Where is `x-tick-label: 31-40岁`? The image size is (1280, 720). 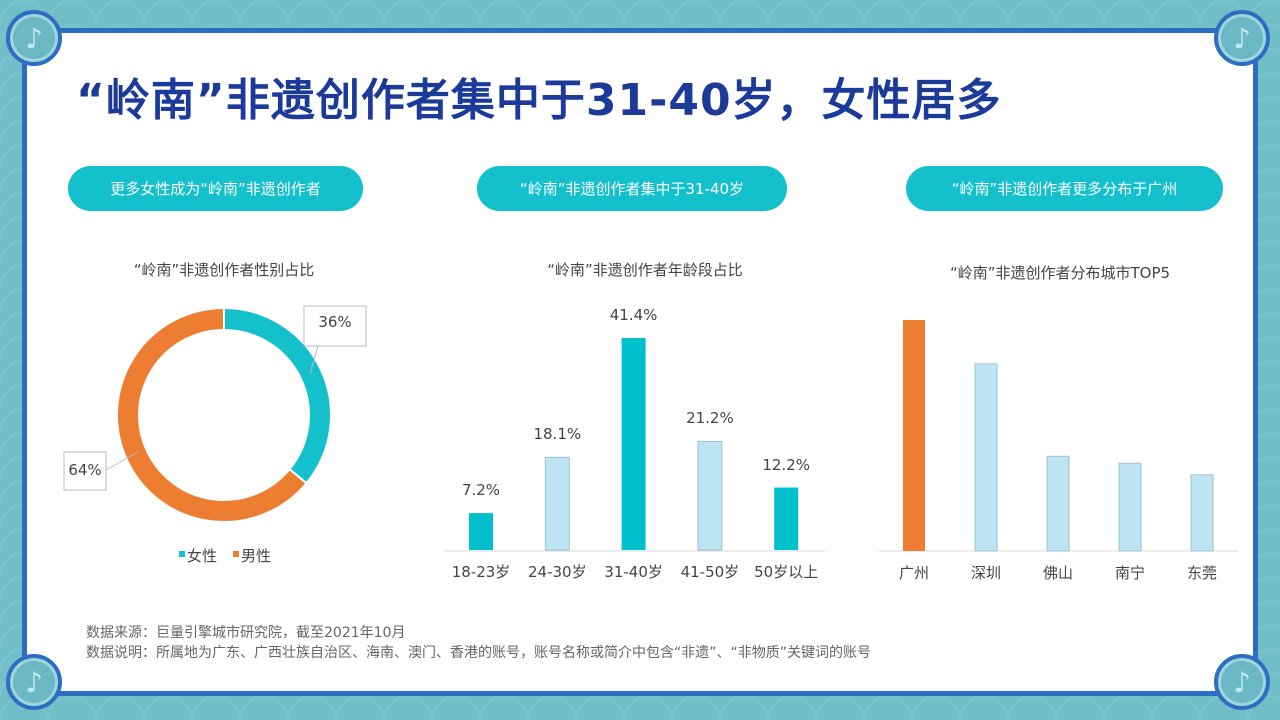
x-tick-label: 31-40岁 is located at coordinates (633, 572).